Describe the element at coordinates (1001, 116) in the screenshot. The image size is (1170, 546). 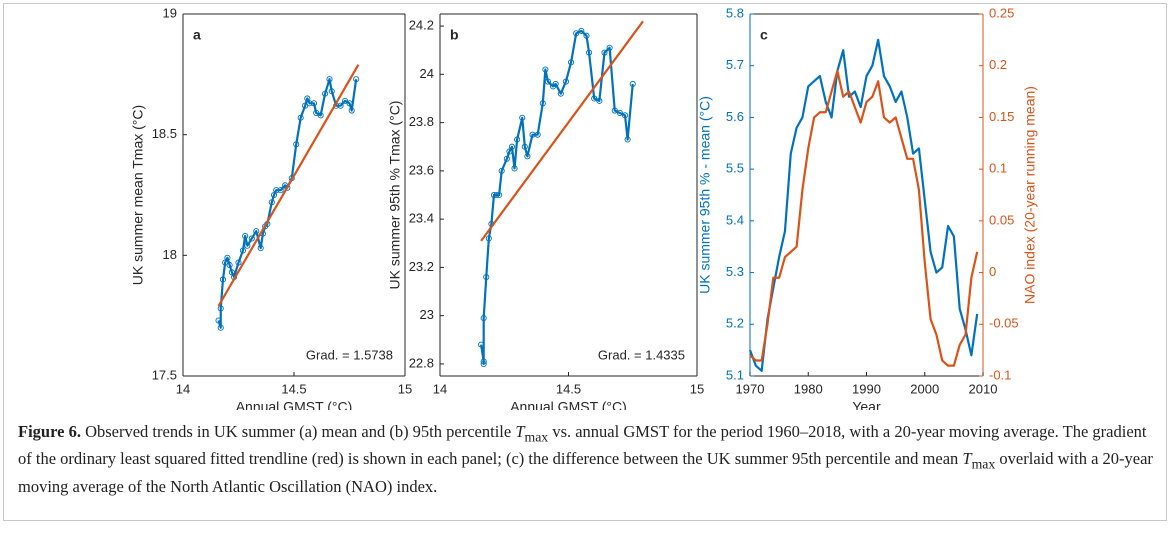
I see `y2-tick-label: 0.15` at that location.